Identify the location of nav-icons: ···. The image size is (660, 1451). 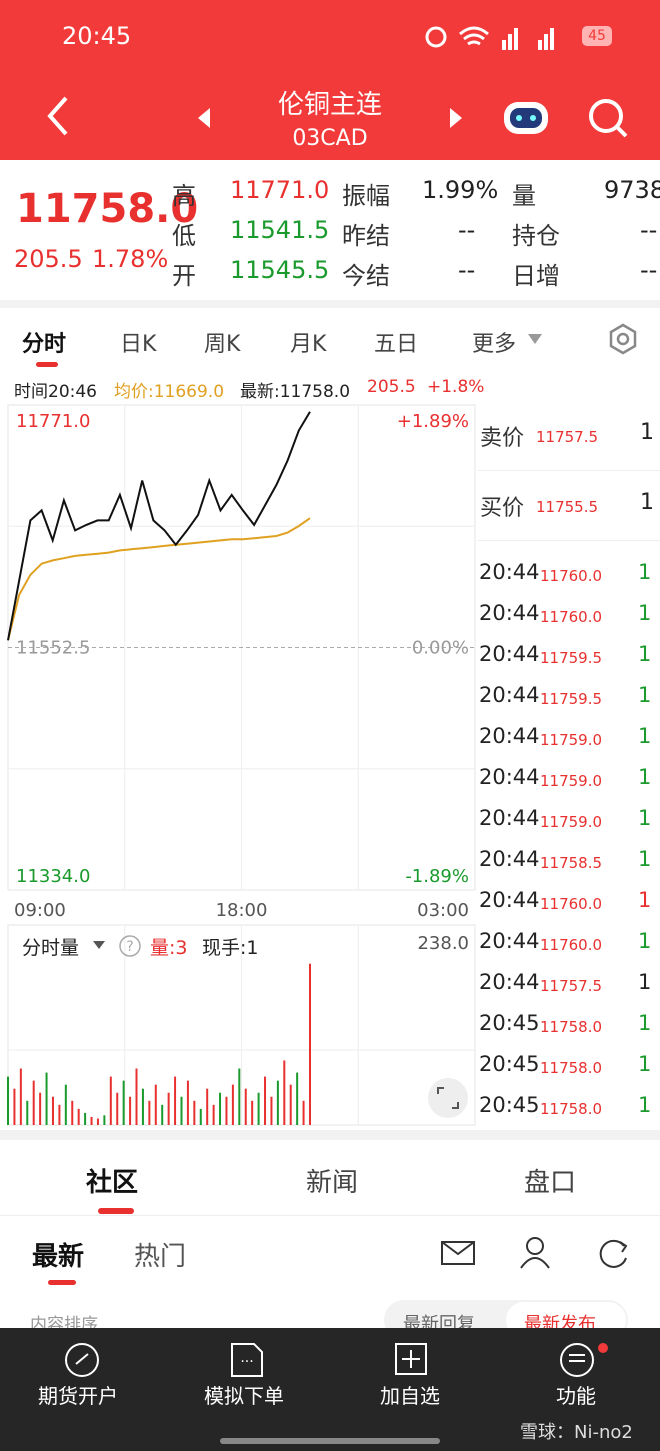
(336, 1360).